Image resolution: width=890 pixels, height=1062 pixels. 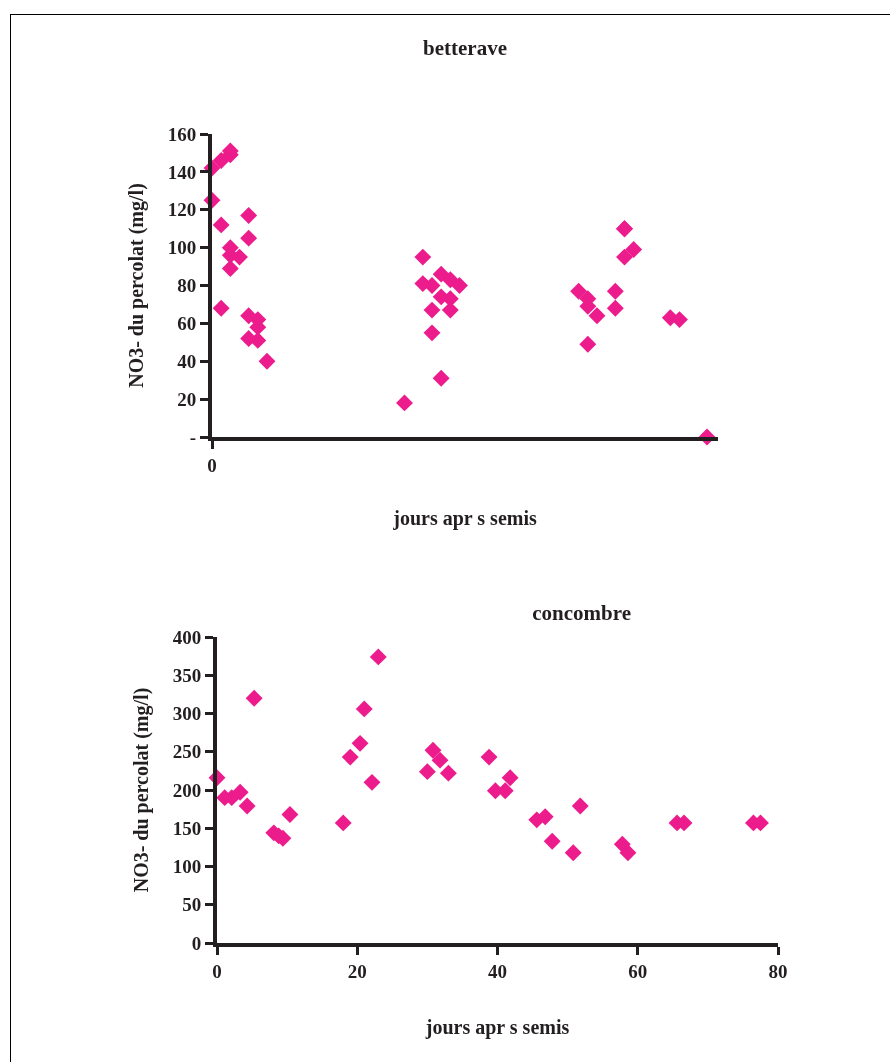 I want to click on y-tick-label: 300, so click(x=187, y=714).